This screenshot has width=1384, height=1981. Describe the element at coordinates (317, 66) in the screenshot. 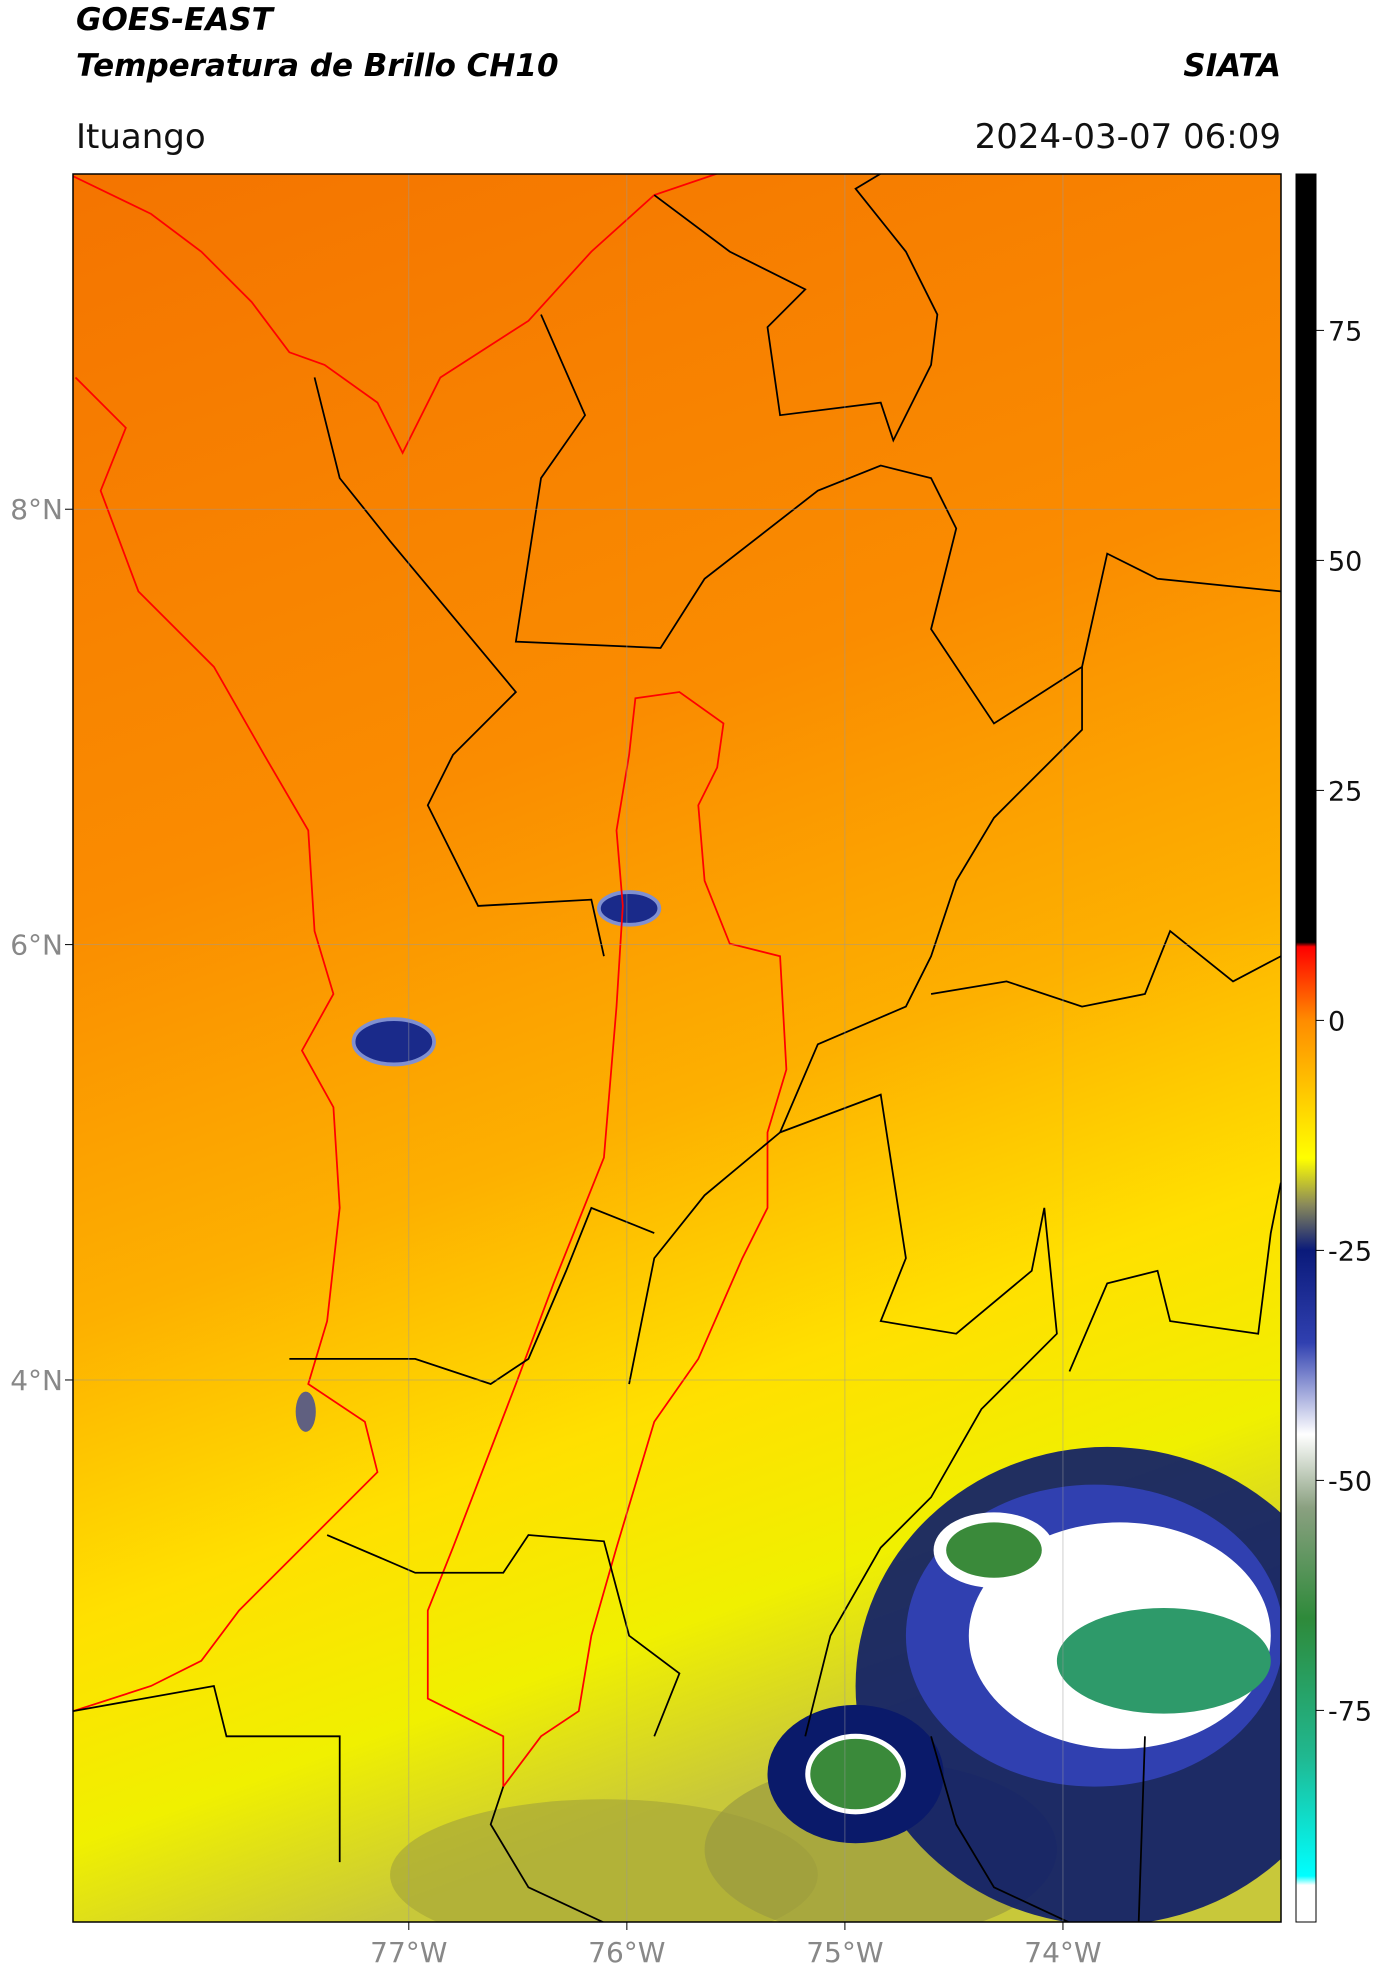

I see `subtitle: Temperatura de Brillo CH10` at that location.